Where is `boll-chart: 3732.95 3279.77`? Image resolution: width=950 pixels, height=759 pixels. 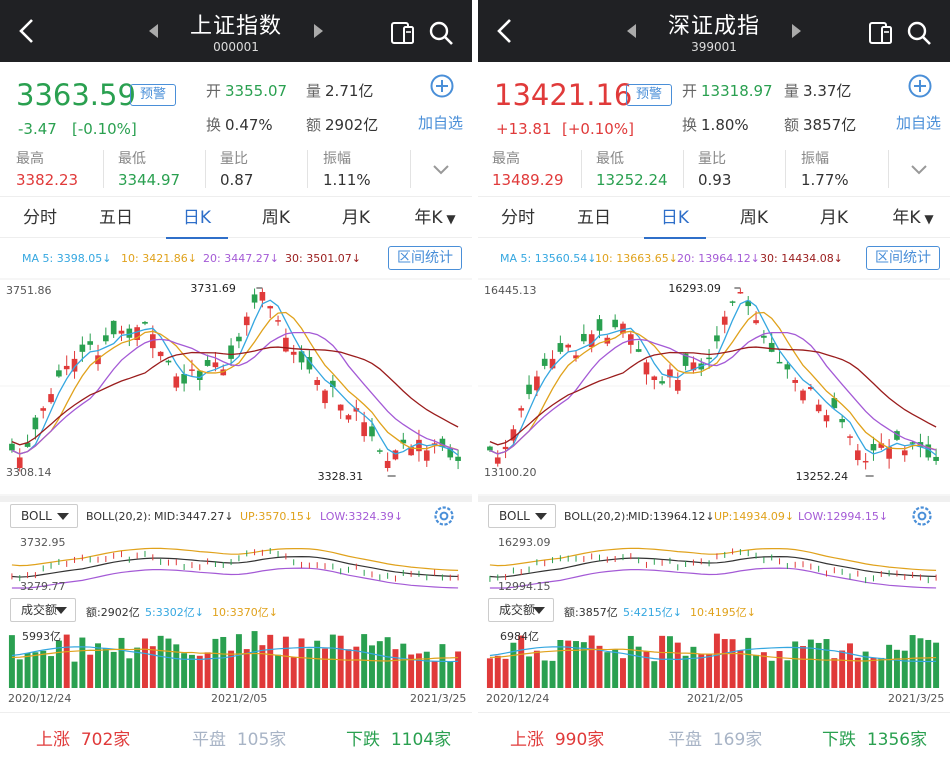 boll-chart: 3732.95 3279.77 is located at coordinates (236, 562).